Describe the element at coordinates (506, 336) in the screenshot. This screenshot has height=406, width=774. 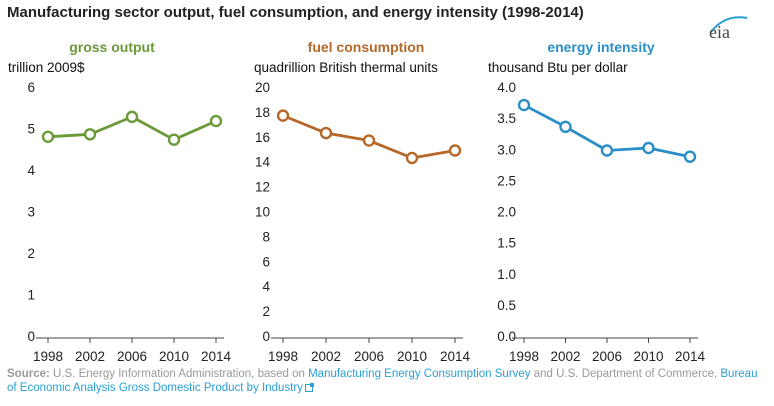
I see `energy-intensity-ytick-label: 0.0` at that location.